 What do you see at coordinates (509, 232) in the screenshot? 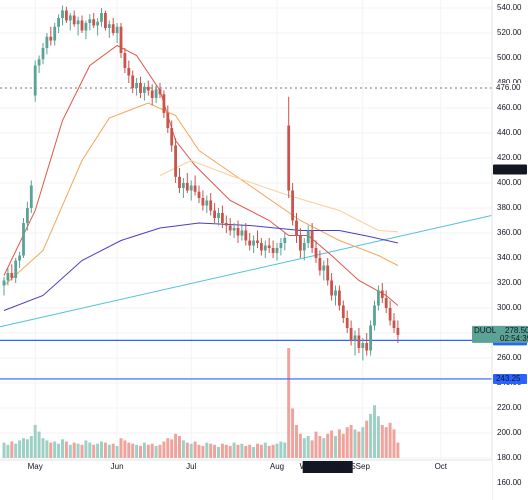
I see `y-tick-label: 360.00` at bounding box center [509, 232].